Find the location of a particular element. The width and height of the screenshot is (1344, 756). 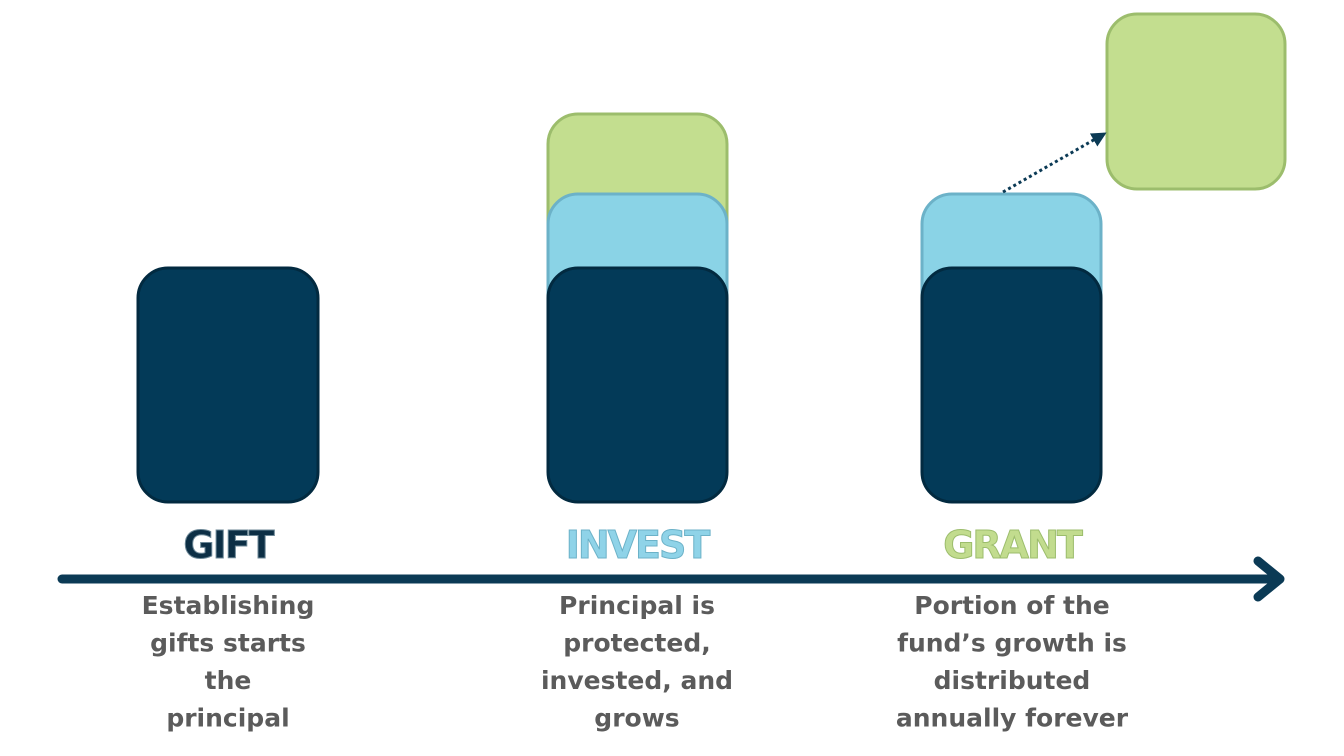

description-line: Portion of the is located at coordinates (1011, 605).